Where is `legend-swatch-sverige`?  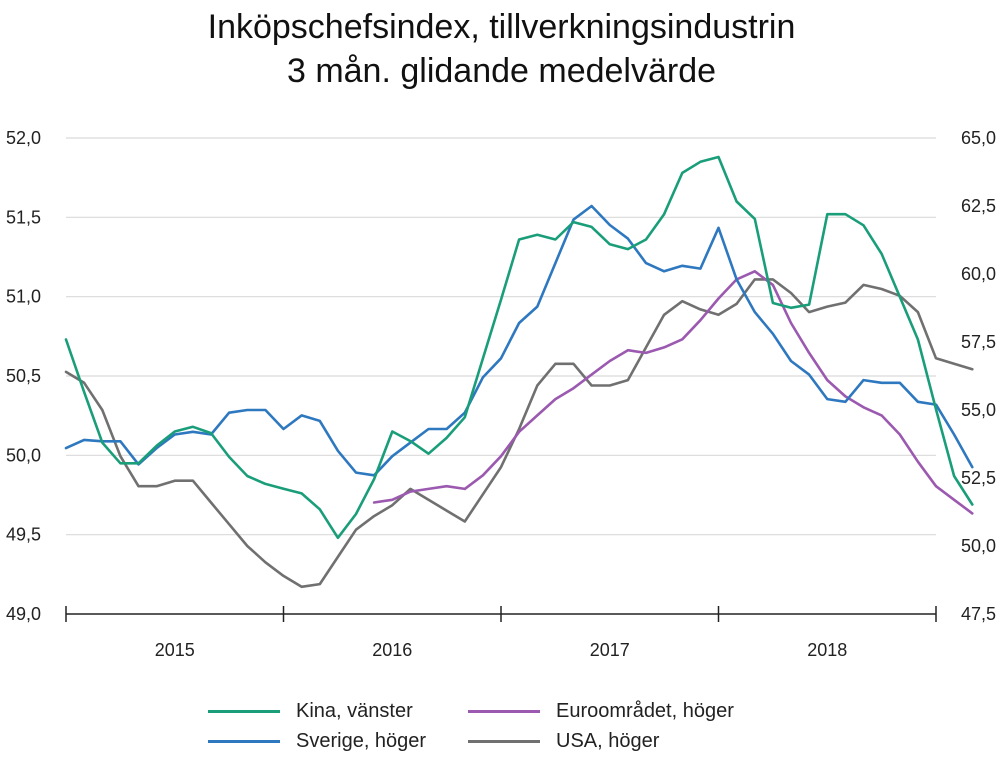 legend-swatch-sverige is located at coordinates (244, 741).